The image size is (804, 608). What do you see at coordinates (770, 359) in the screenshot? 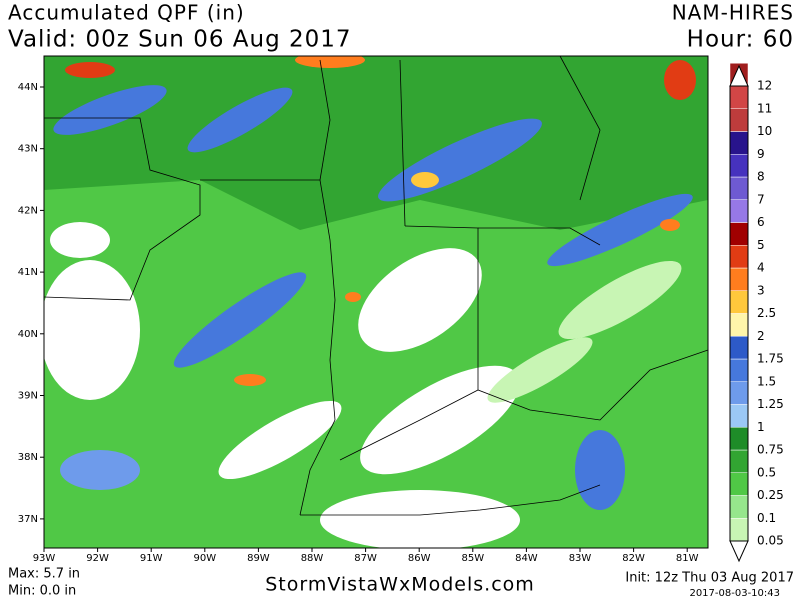
I see `legend-label: 1.75` at bounding box center [770, 359].